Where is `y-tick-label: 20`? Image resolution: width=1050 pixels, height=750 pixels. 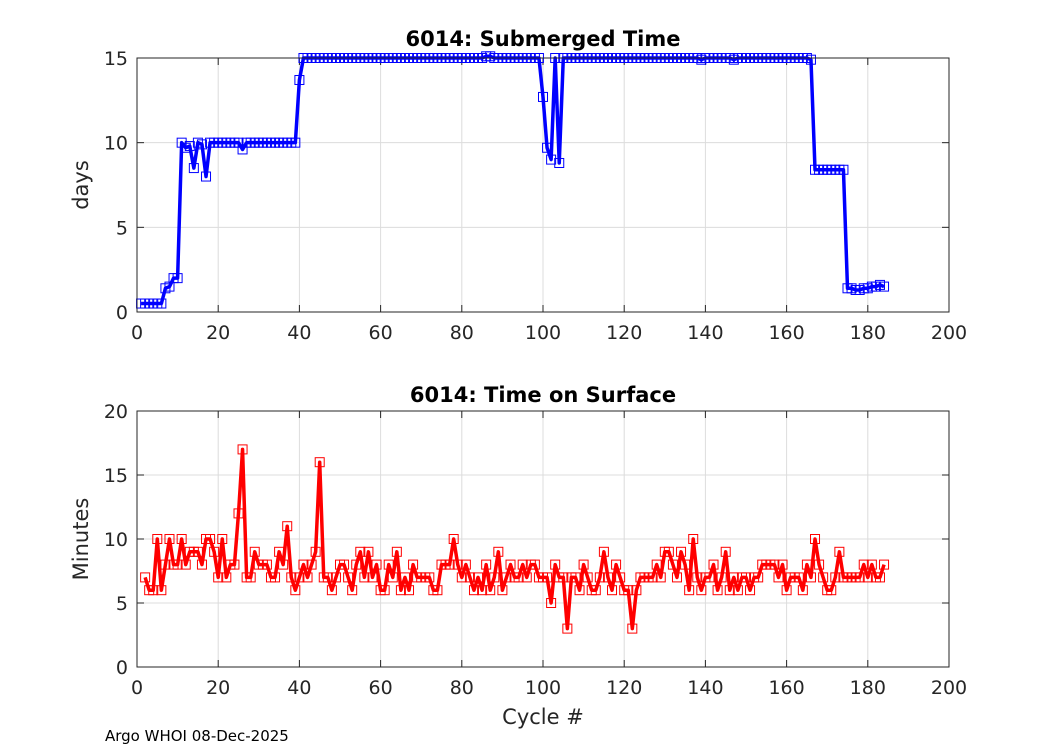 y-tick-label: 20 is located at coordinates (116, 412).